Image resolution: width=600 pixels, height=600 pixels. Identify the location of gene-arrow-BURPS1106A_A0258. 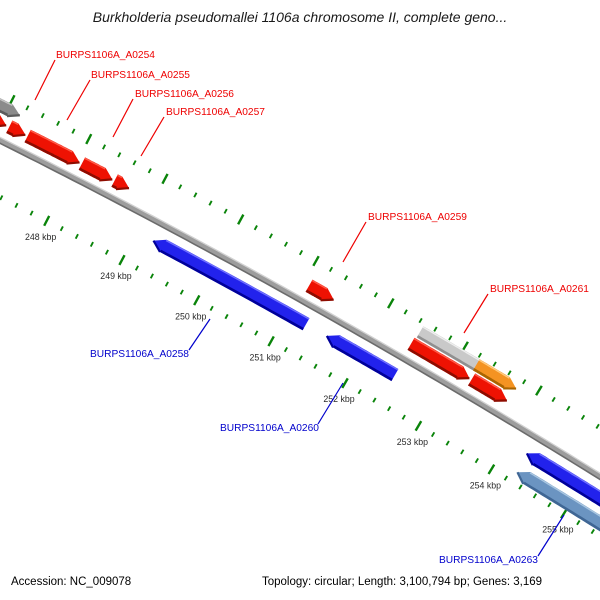
(231, 285).